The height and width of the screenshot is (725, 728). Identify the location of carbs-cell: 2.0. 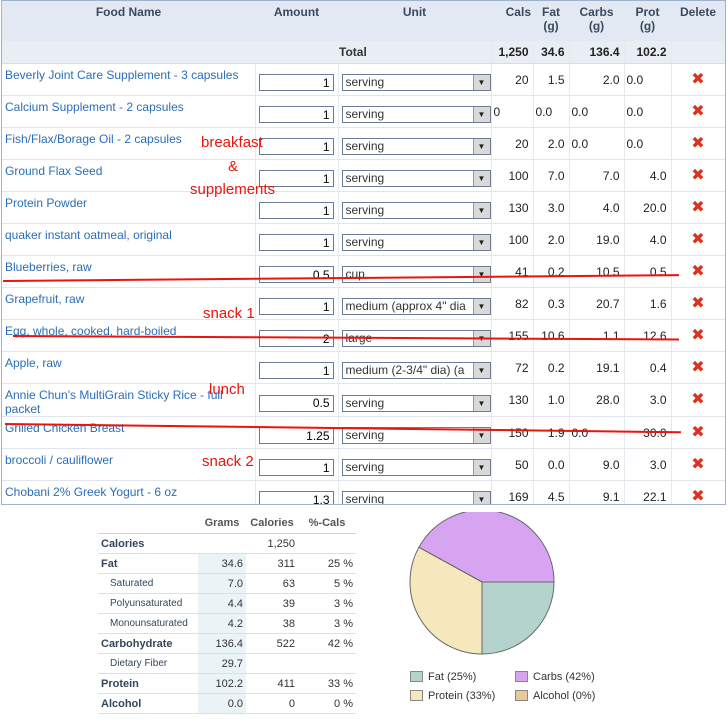
(597, 79).